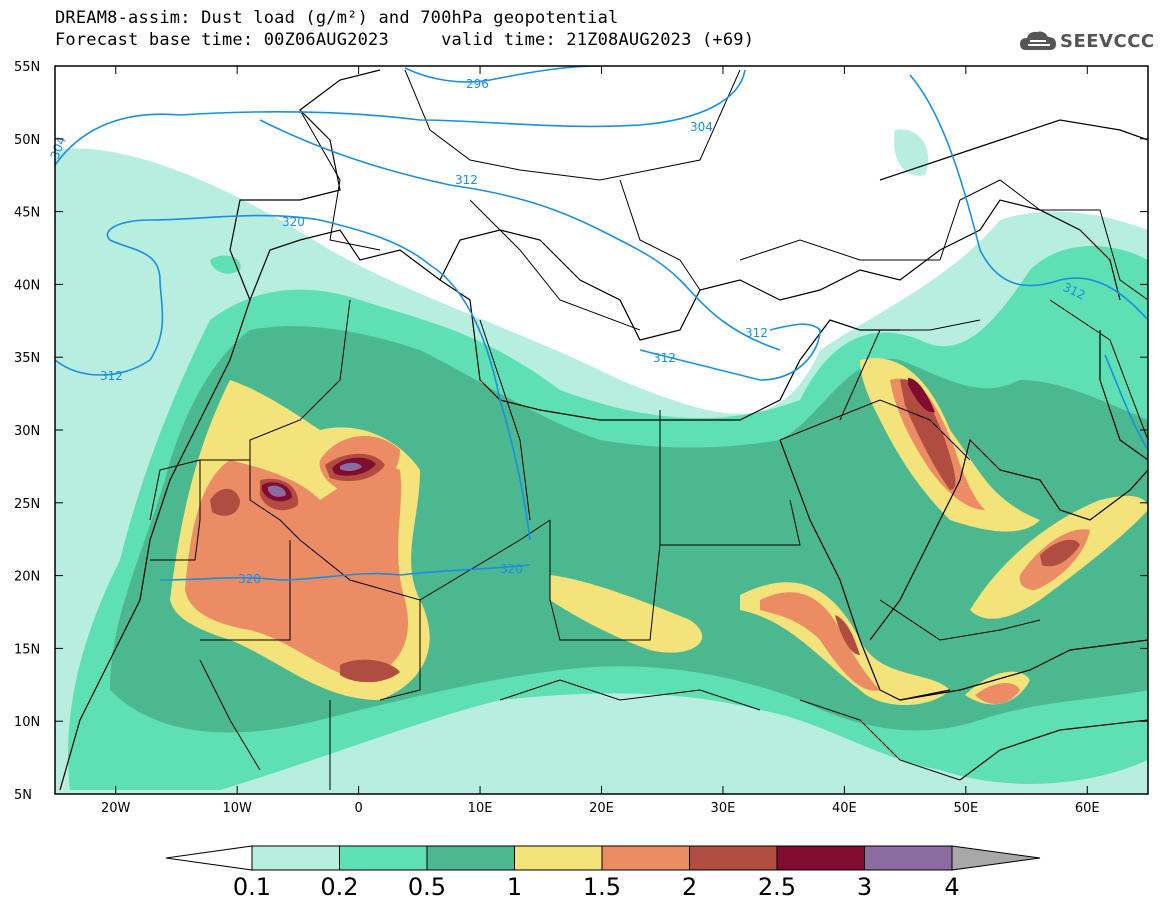 The width and height of the screenshot is (1165, 907). What do you see at coordinates (514, 887) in the screenshot?
I see `colorbar-label: 1` at bounding box center [514, 887].